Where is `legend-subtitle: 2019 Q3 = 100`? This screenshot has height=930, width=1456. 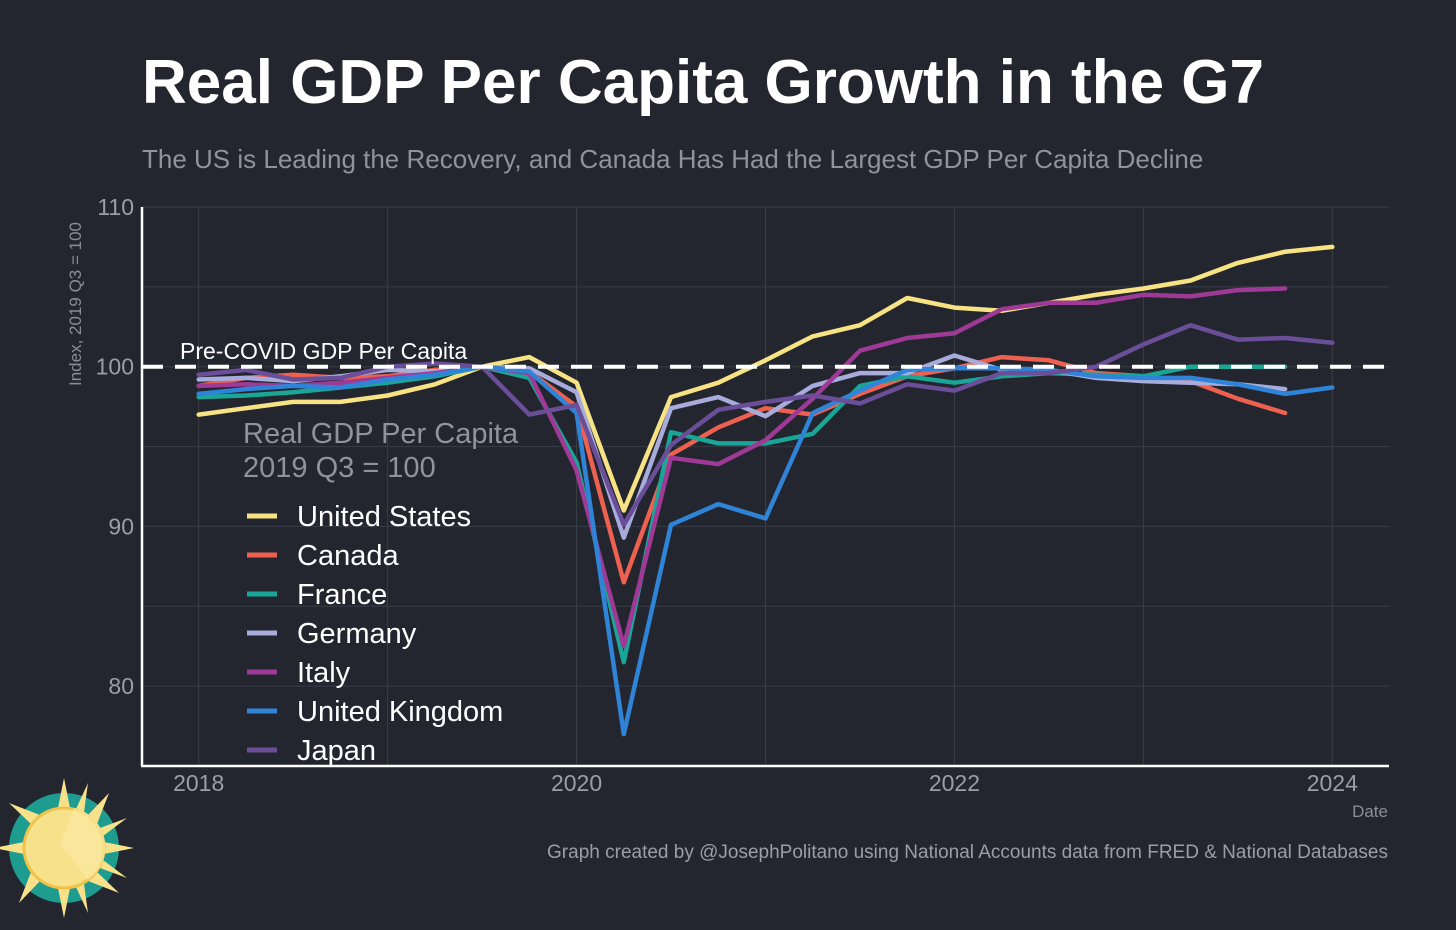 legend-subtitle: 2019 Q3 = 100 is located at coordinates (339, 468).